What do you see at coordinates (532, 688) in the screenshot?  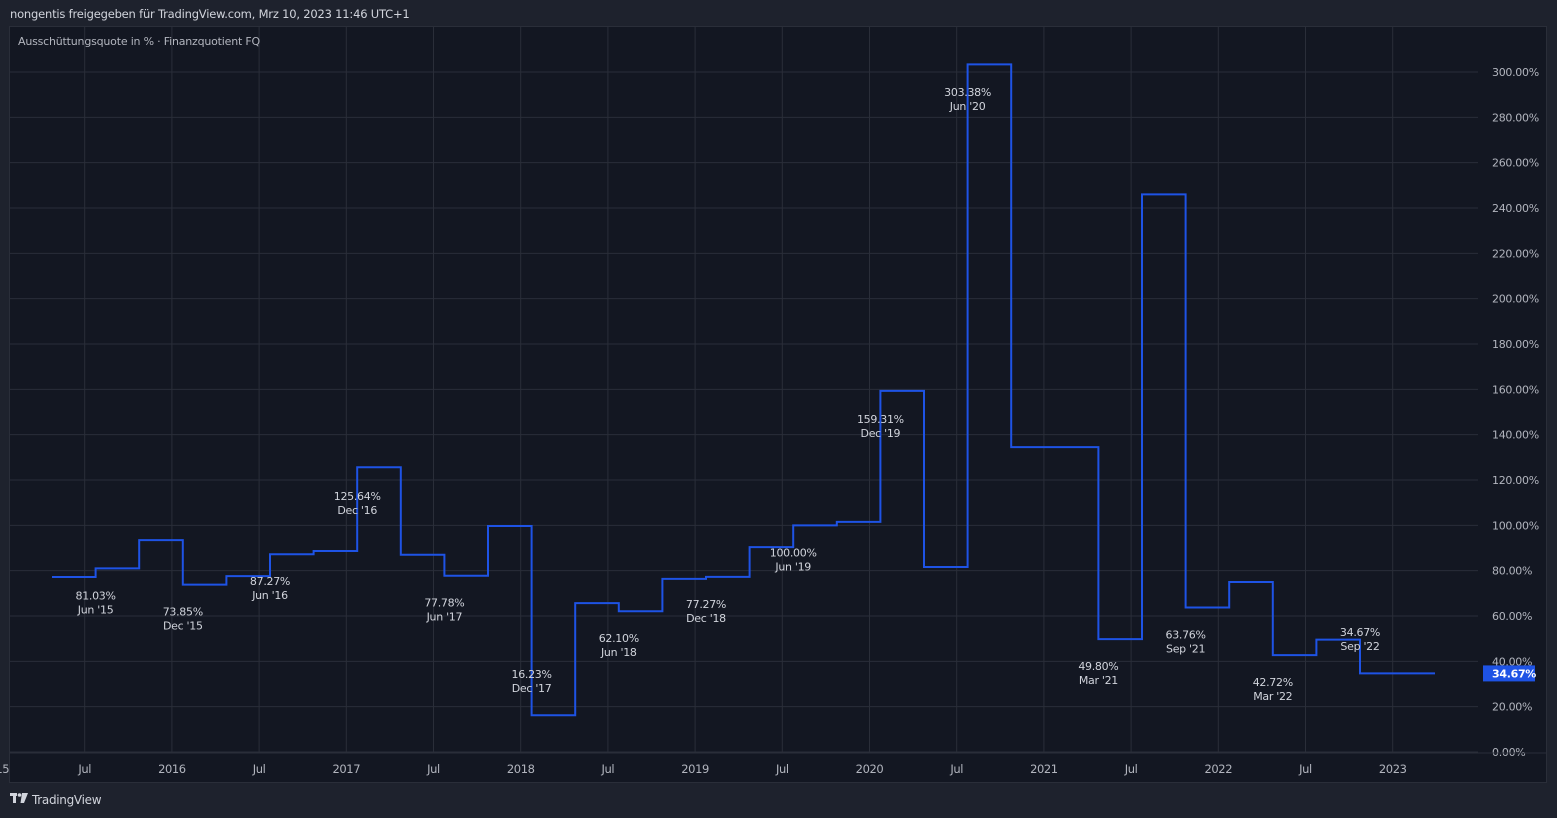 I see `data-label-date: Dec '17` at bounding box center [532, 688].